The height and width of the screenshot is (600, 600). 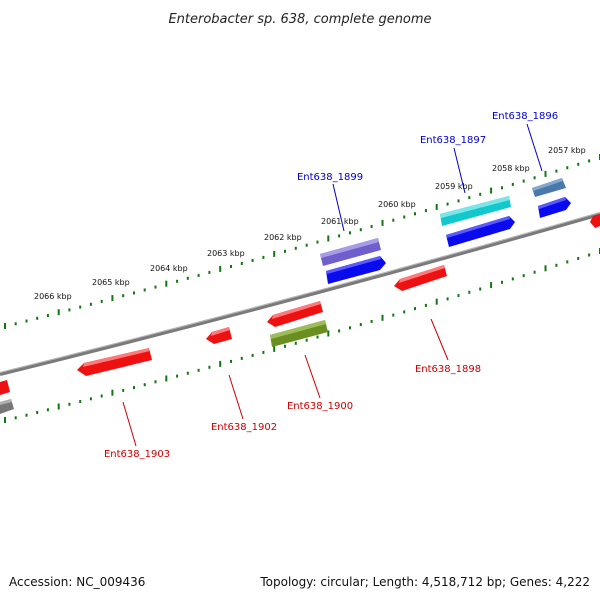 What do you see at coordinates (330, 177) in the screenshot?
I see `gene-label-ent638-1899: Ent638_1899` at bounding box center [330, 177].